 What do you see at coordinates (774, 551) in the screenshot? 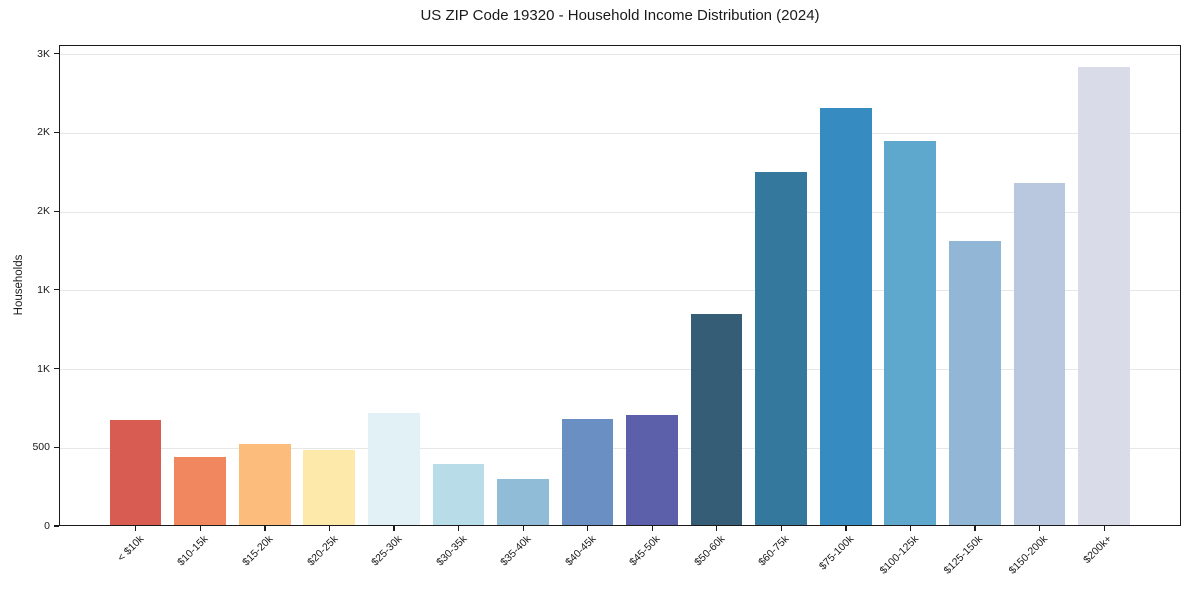
I see `x-tick-label-text: $60-75k` at bounding box center [774, 551].